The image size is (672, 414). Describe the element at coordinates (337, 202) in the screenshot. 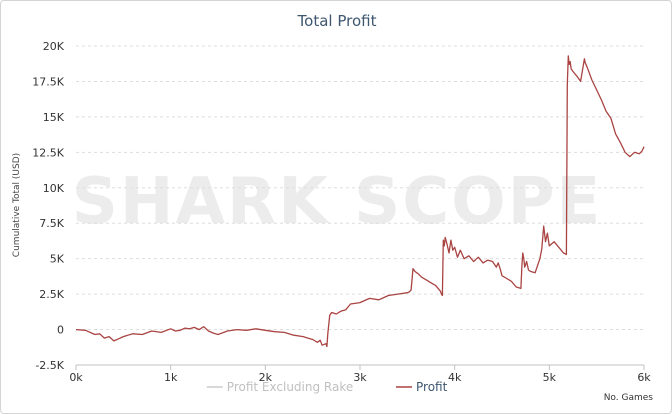

I see `watermark-text: SHARK SCOPE` at that location.